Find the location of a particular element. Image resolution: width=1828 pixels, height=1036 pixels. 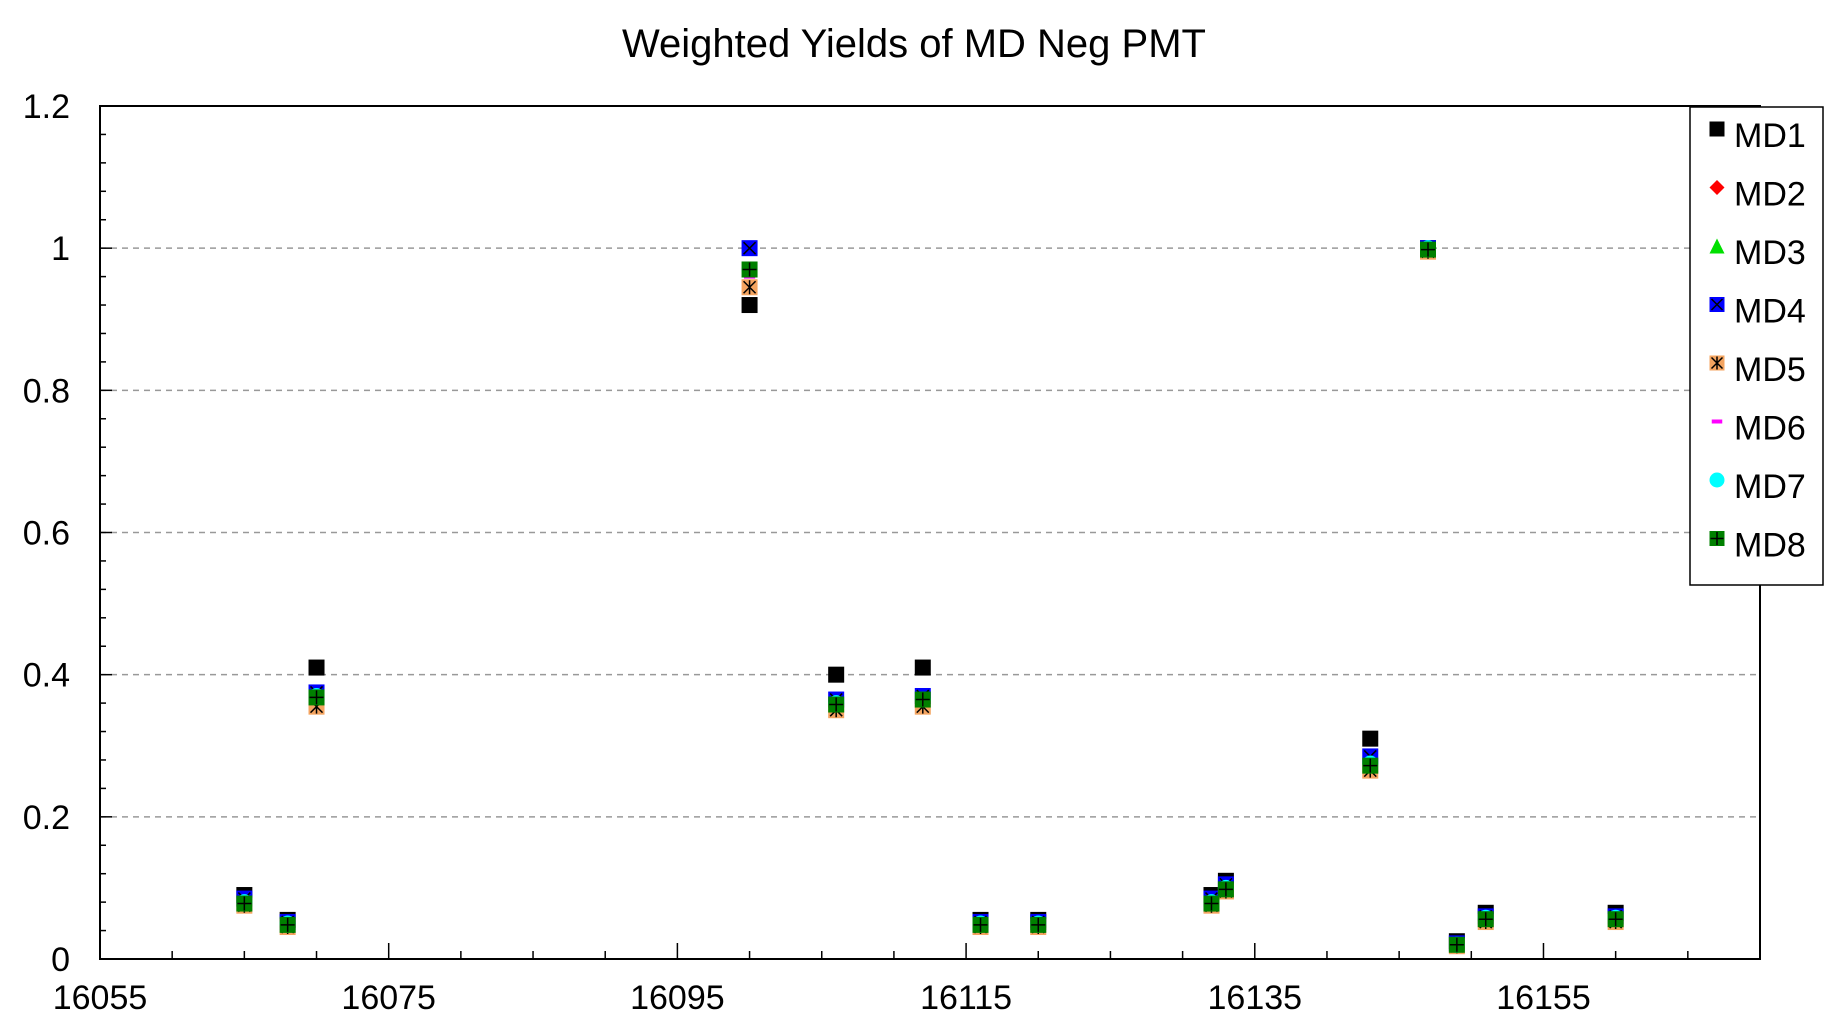

y-tick-label: 1 is located at coordinates (60, 249).